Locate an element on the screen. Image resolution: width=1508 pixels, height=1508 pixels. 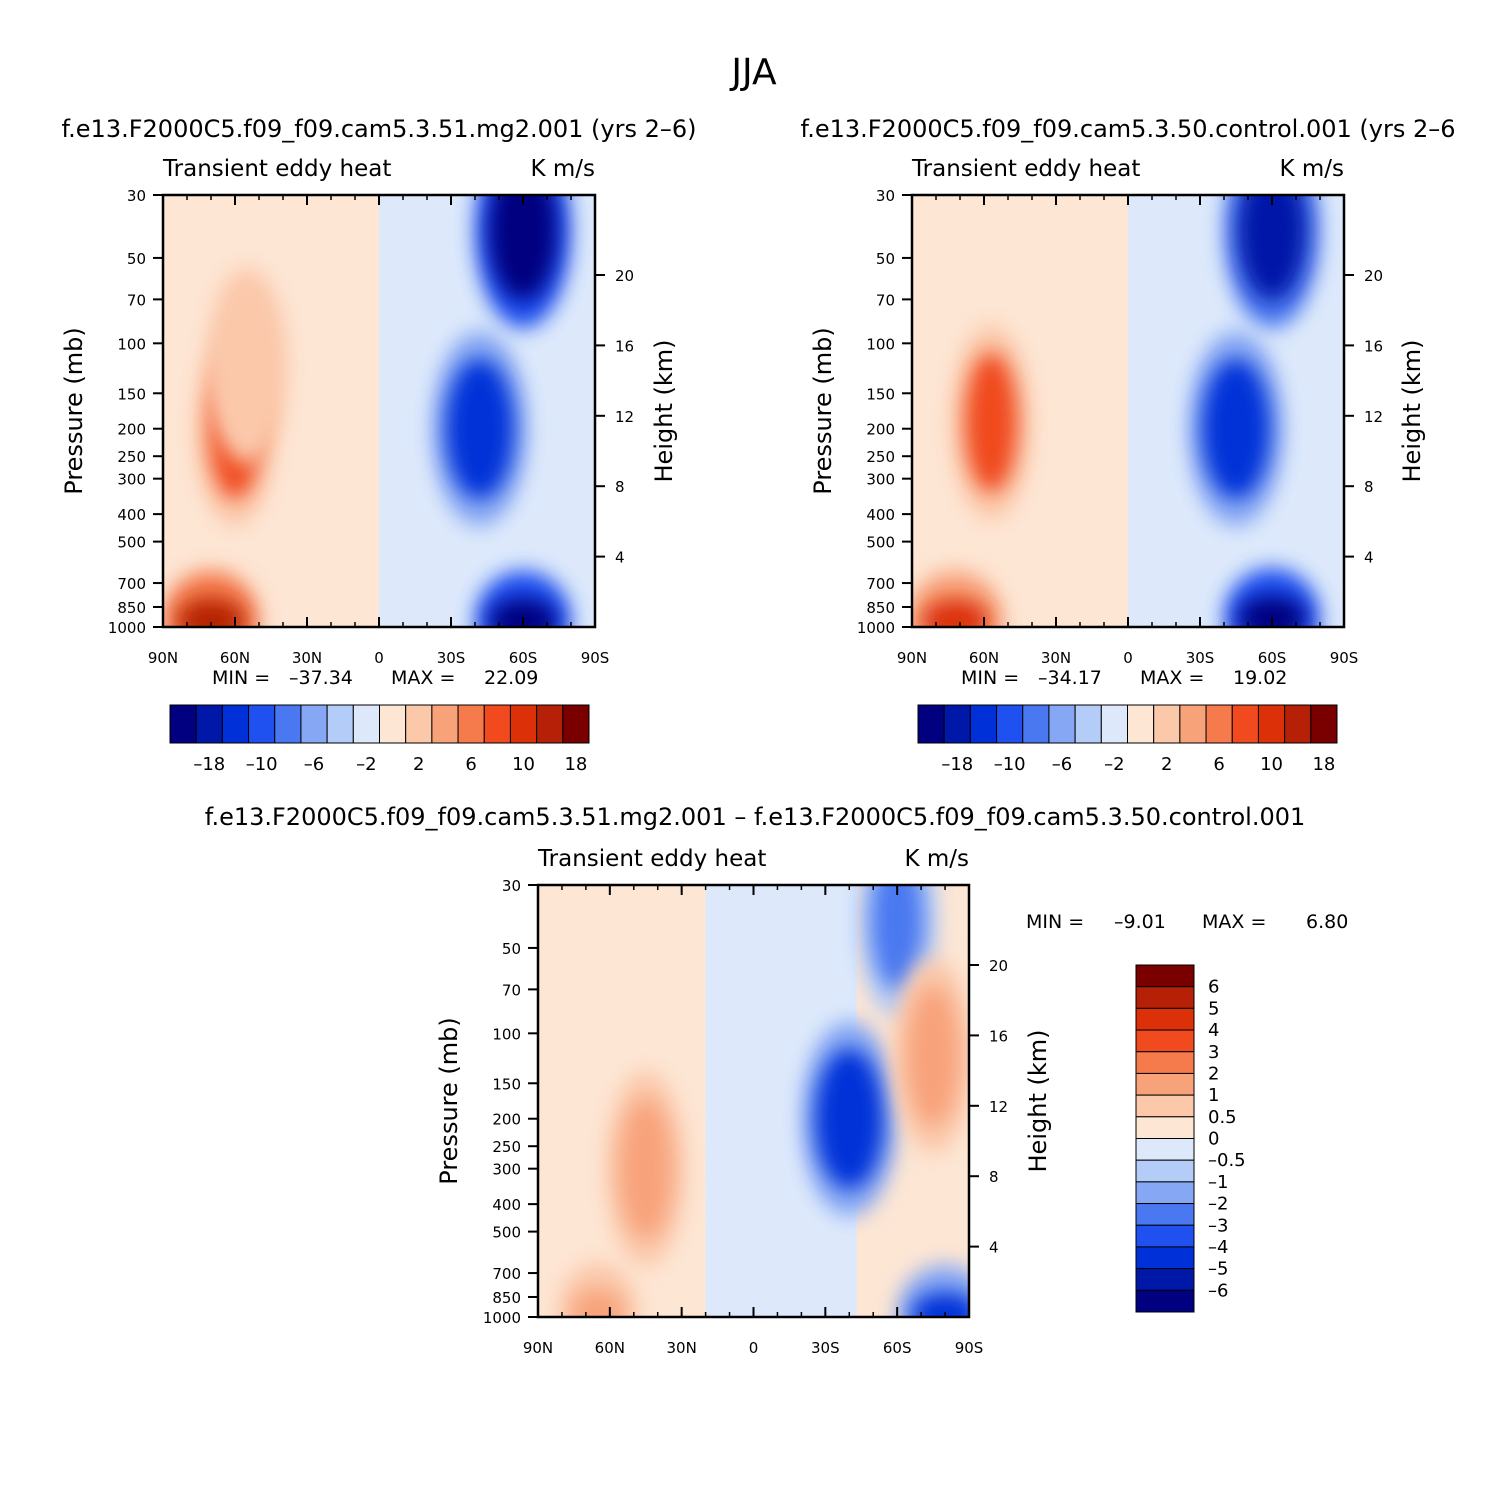
panel-b-variable: Transient eddy heat is located at coordinates (1025, 169).